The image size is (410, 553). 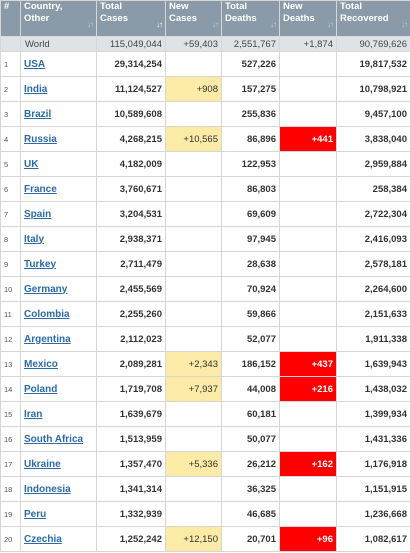 I want to click on total-cases-cell: 2,112,023, so click(x=131, y=339).